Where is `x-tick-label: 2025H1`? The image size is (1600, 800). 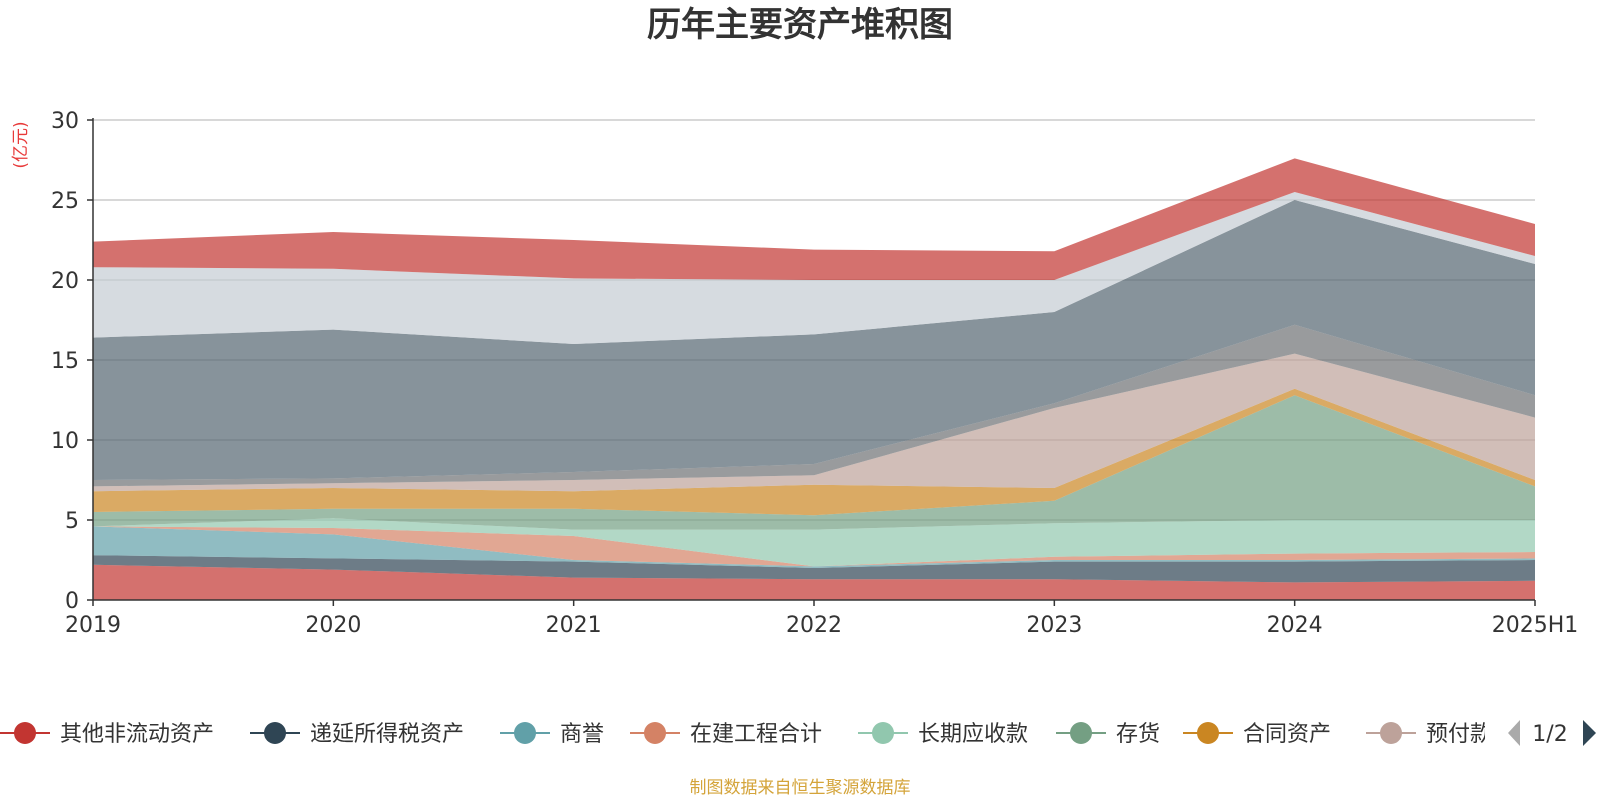 x-tick-label: 2025H1 is located at coordinates (1535, 625).